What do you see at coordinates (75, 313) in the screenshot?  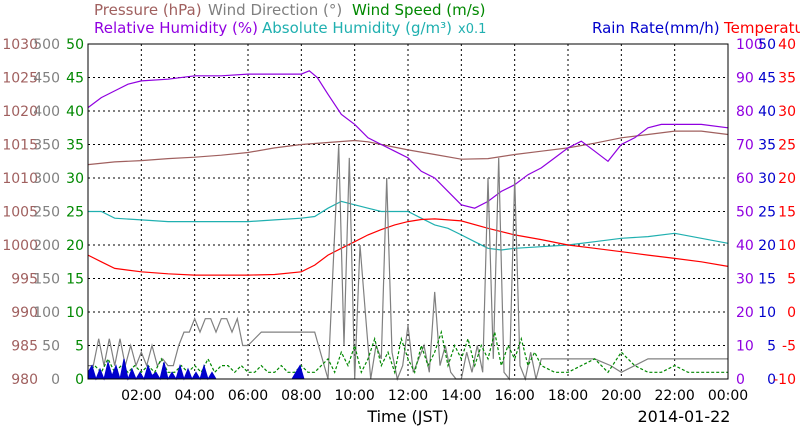 I see `tick-label-wind-speed: 10` at bounding box center [75, 313].